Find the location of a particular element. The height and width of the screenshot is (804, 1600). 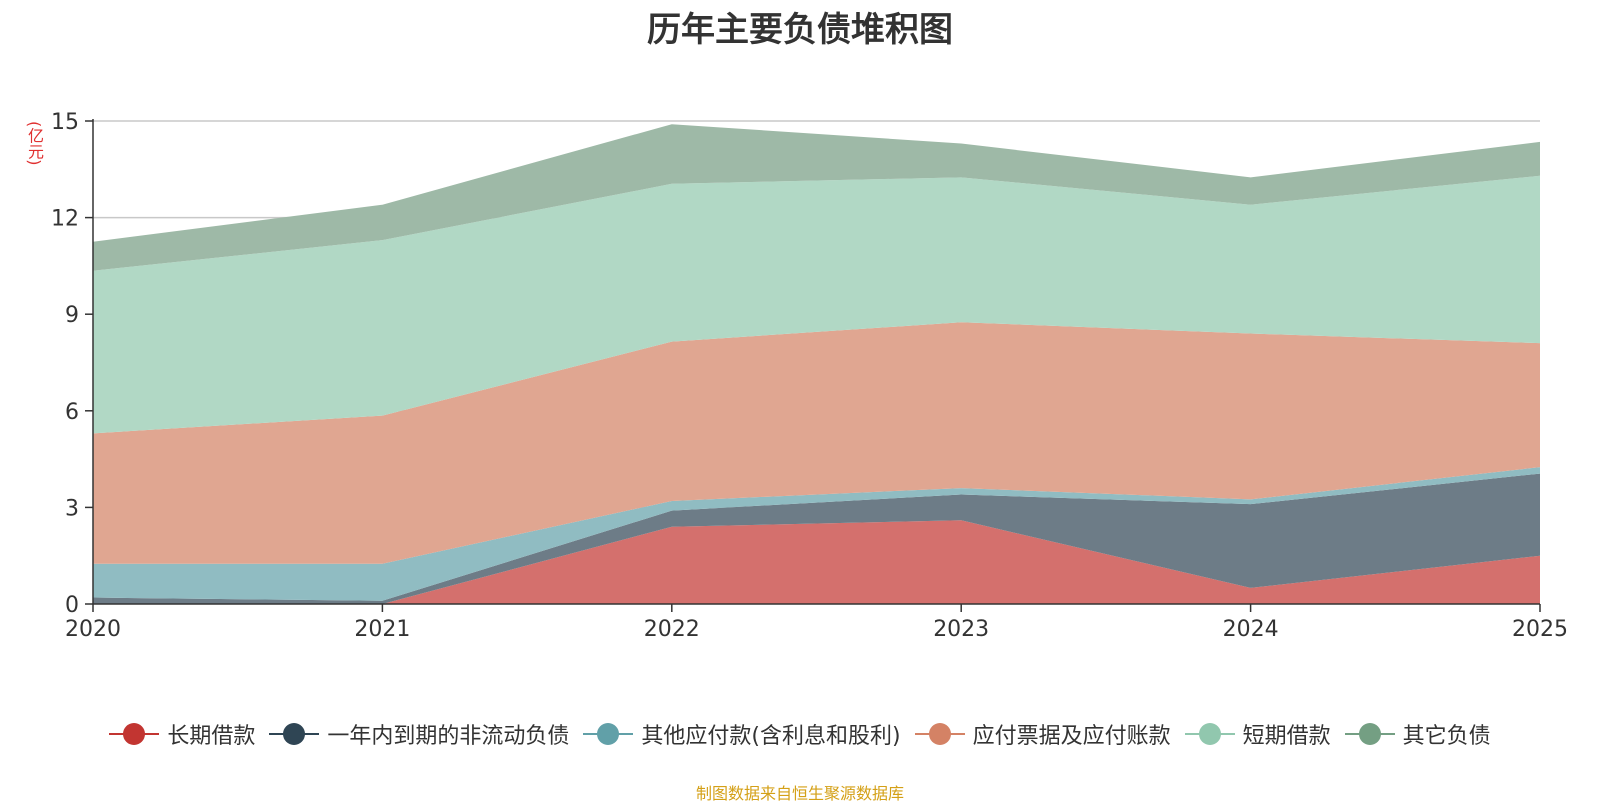

legend-label: 应付票据及应付账款 is located at coordinates (1071, 736).